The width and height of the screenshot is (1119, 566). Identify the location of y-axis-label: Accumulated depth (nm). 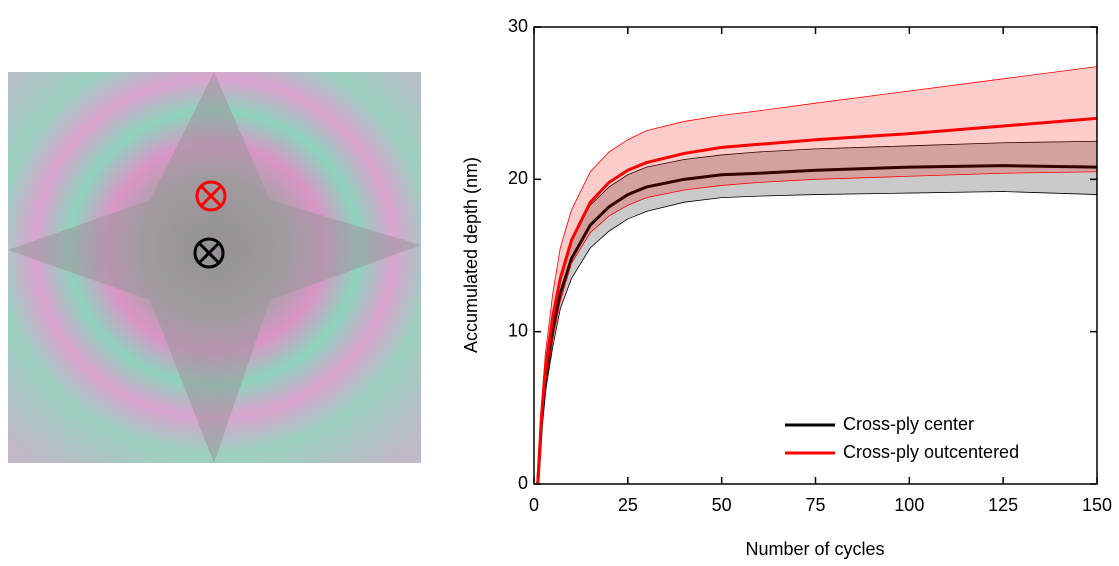
(471, 255).